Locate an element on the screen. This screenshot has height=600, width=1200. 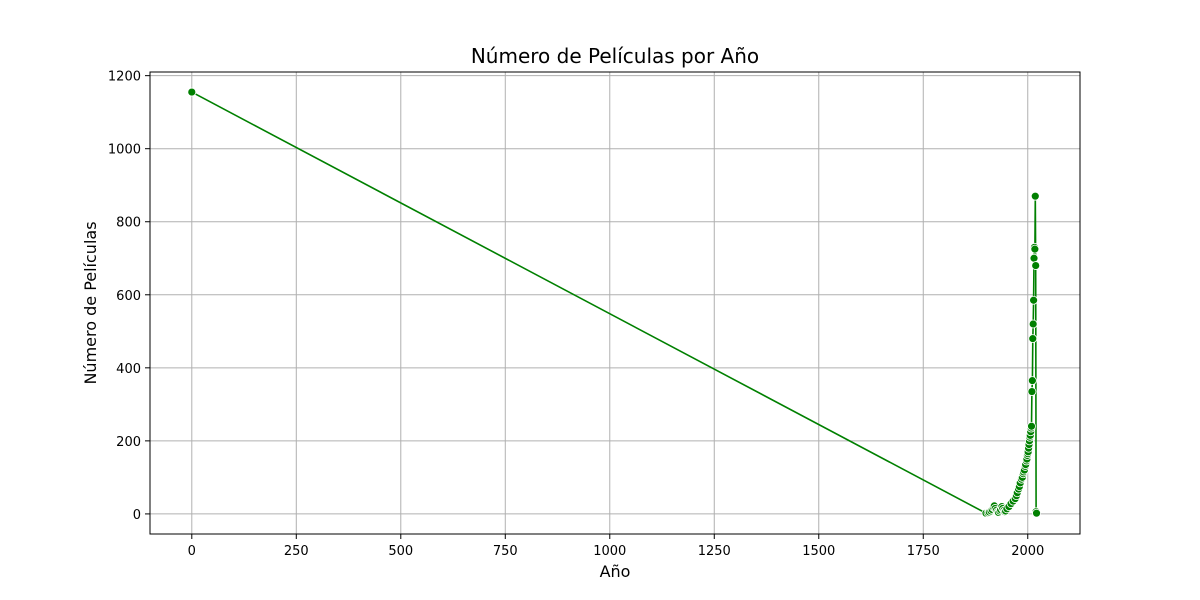
x-tick-label: 1000 is located at coordinates (609, 551).